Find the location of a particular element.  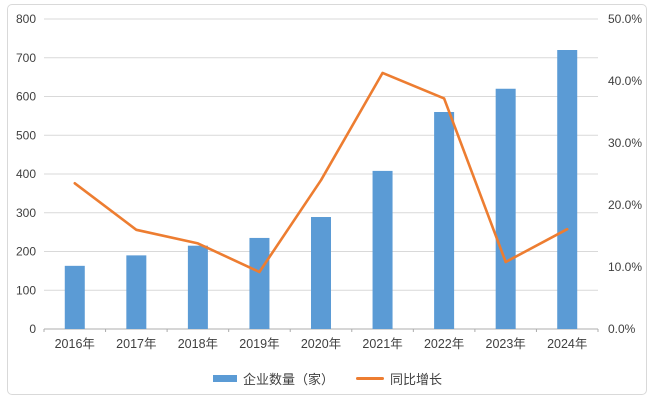

line-series-marker is located at coordinates (370, 378).